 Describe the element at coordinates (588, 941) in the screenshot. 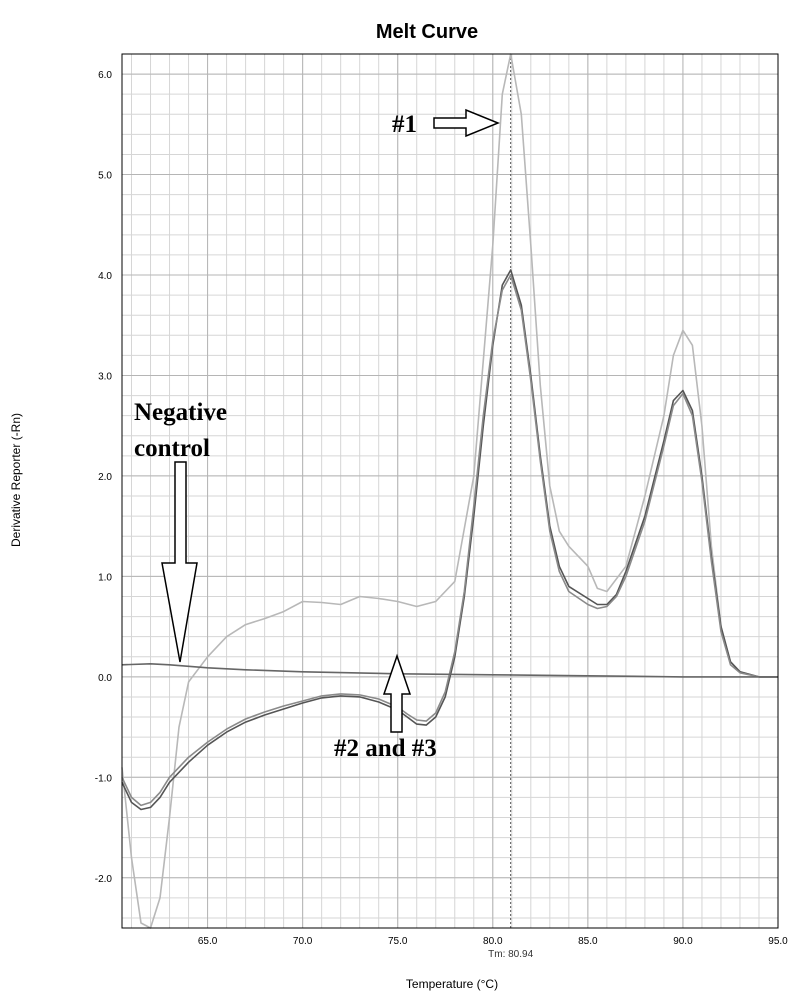

I see `x-tick-label: 85.0` at that location.